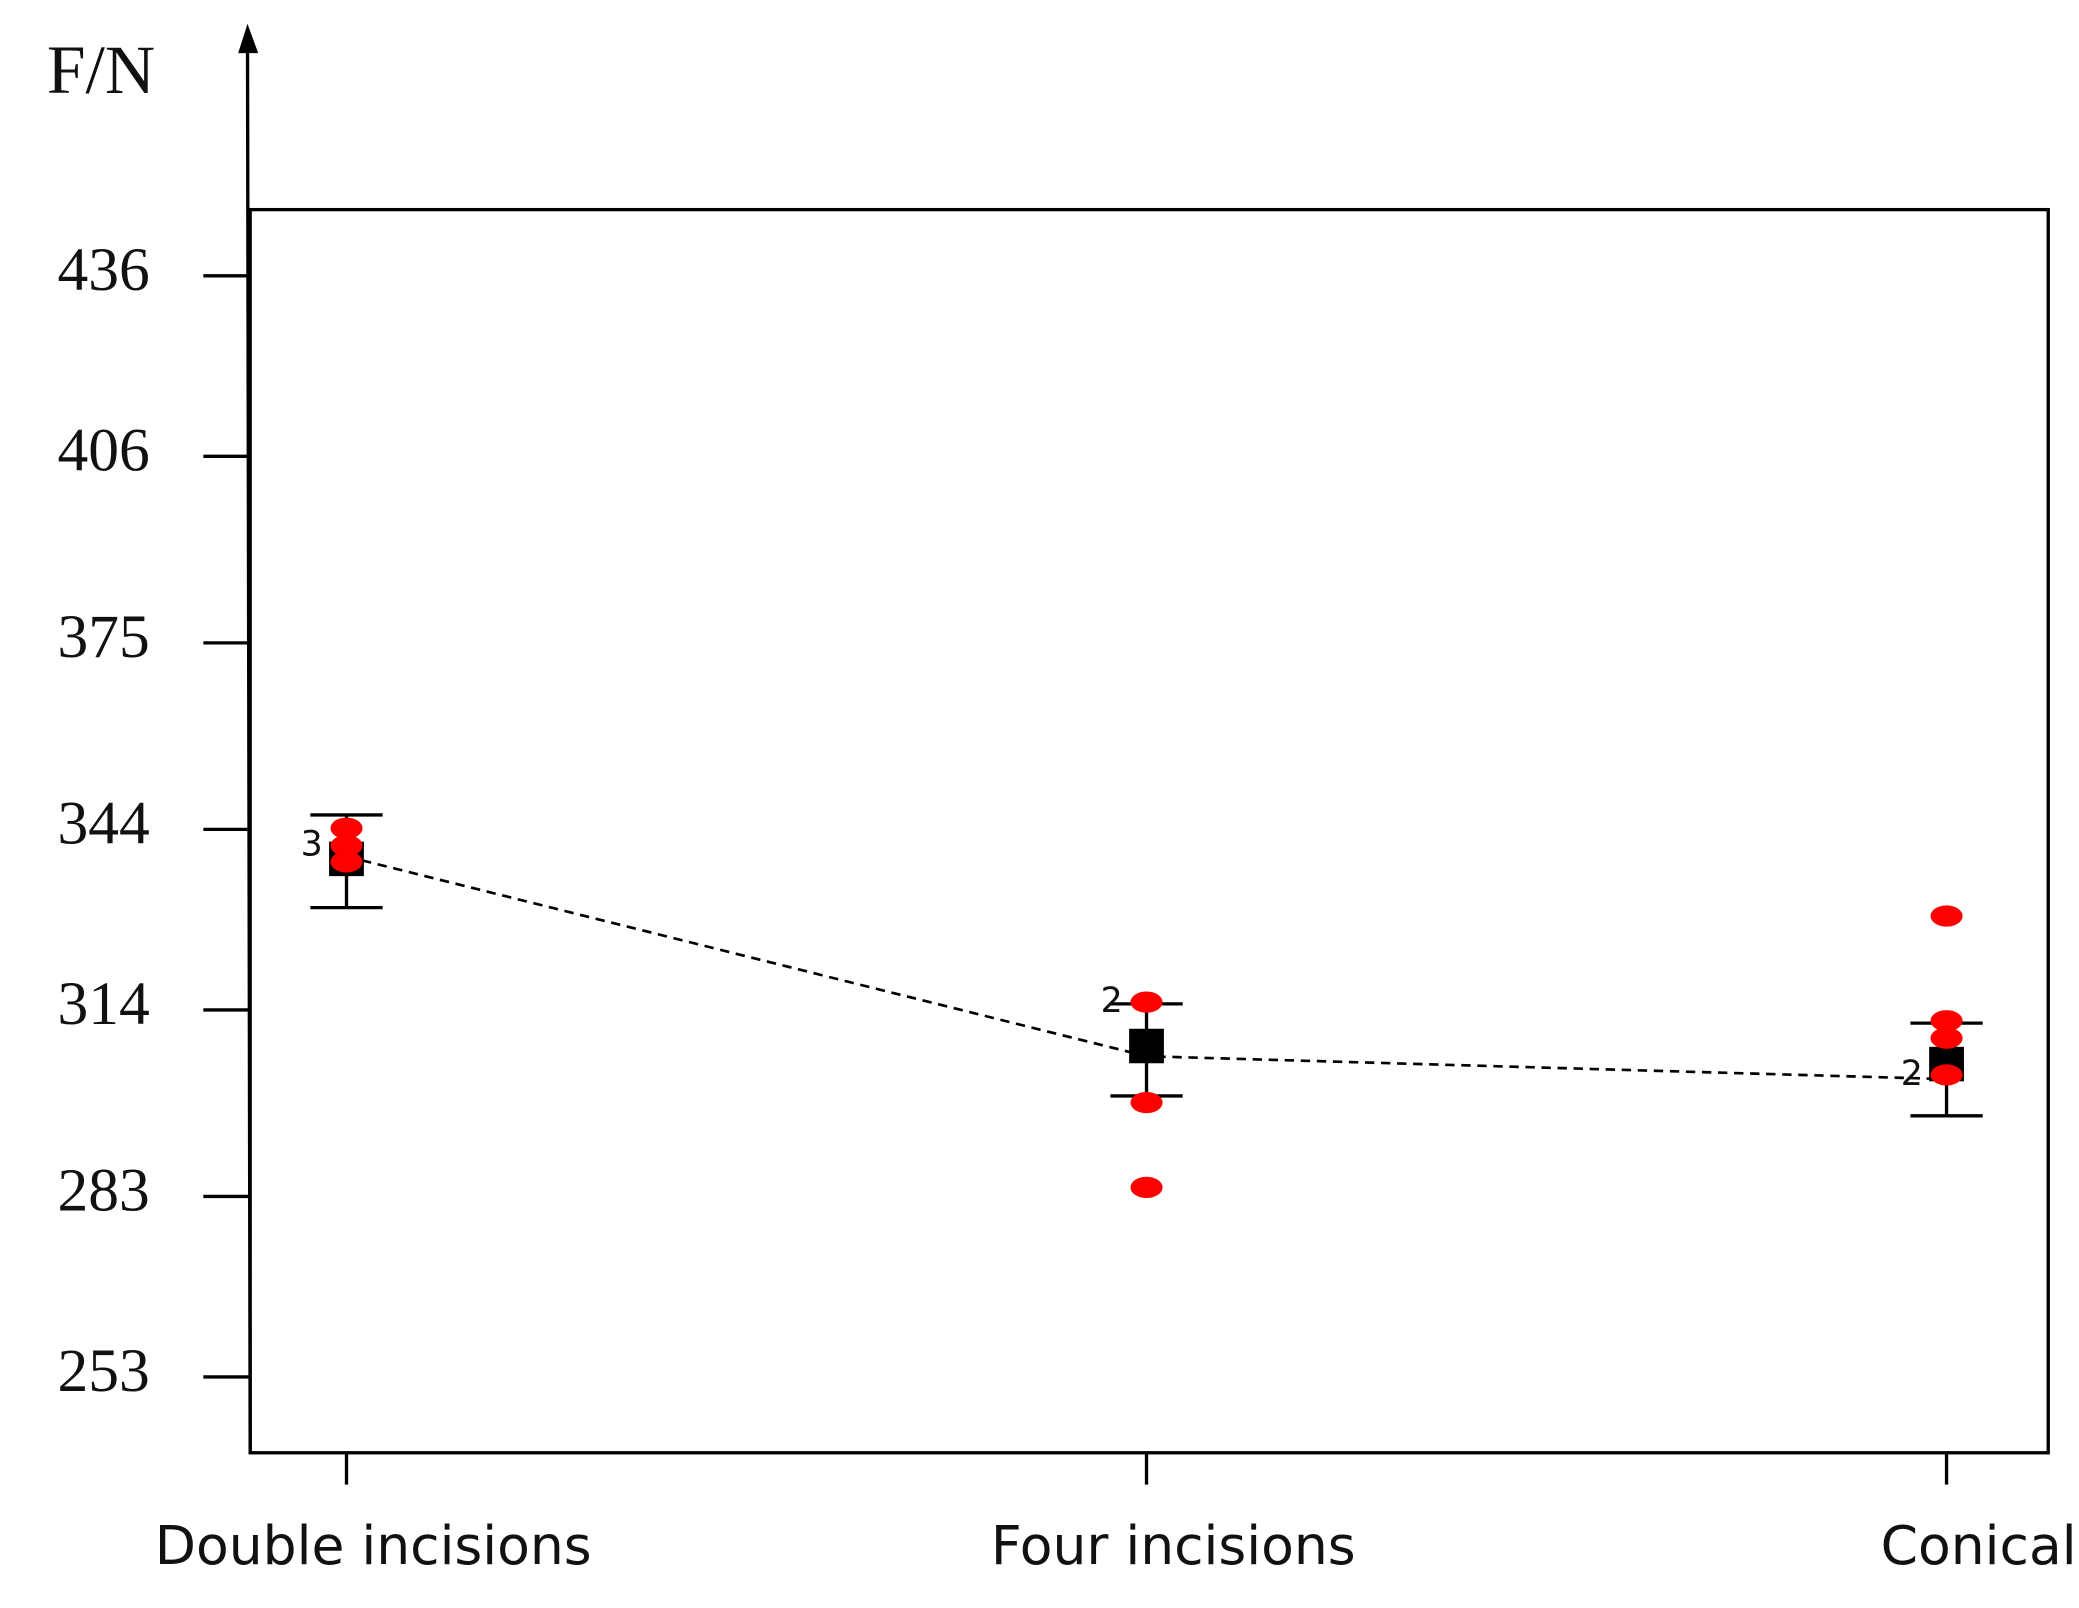 The height and width of the screenshot is (1608, 2079). Describe the element at coordinates (248, 38) in the screenshot. I see `y-axis-arrow` at that location.